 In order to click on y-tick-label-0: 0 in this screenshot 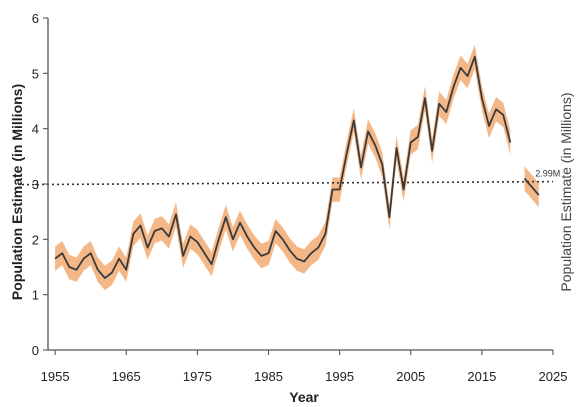, I will do `click(35, 350)`.